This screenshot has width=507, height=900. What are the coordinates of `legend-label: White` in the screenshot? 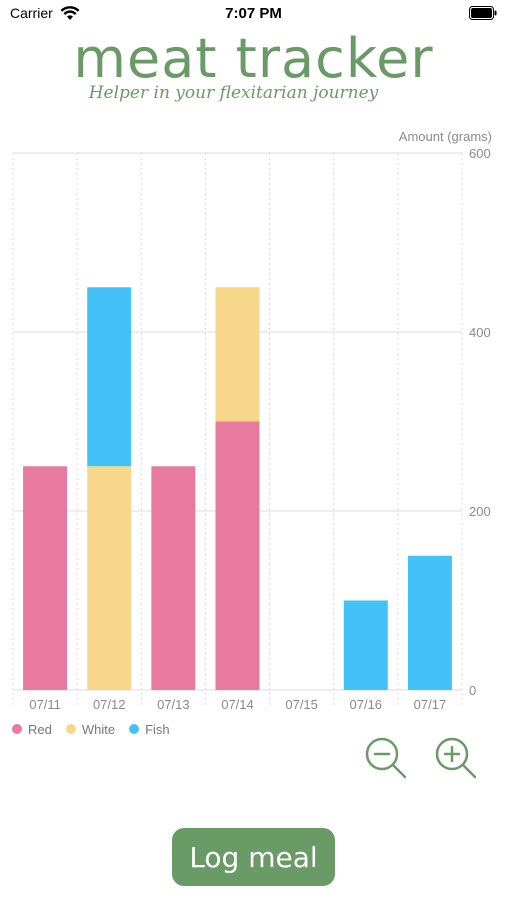 It's located at (98, 729).